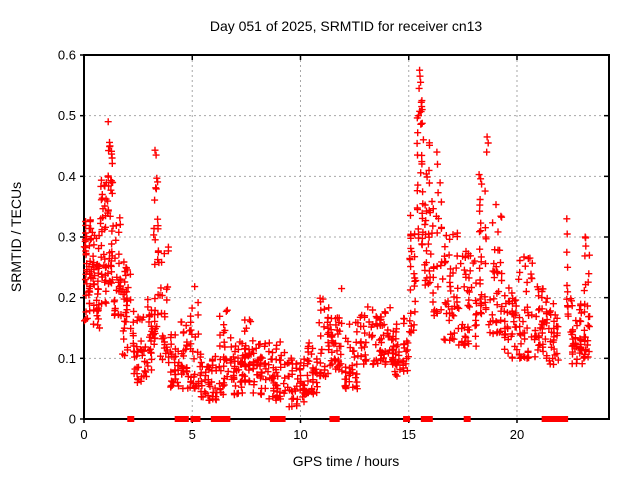 The width and height of the screenshot is (640, 480). Describe the element at coordinates (67, 297) in the screenshot. I see `y-tick-label: 0.2` at that location.